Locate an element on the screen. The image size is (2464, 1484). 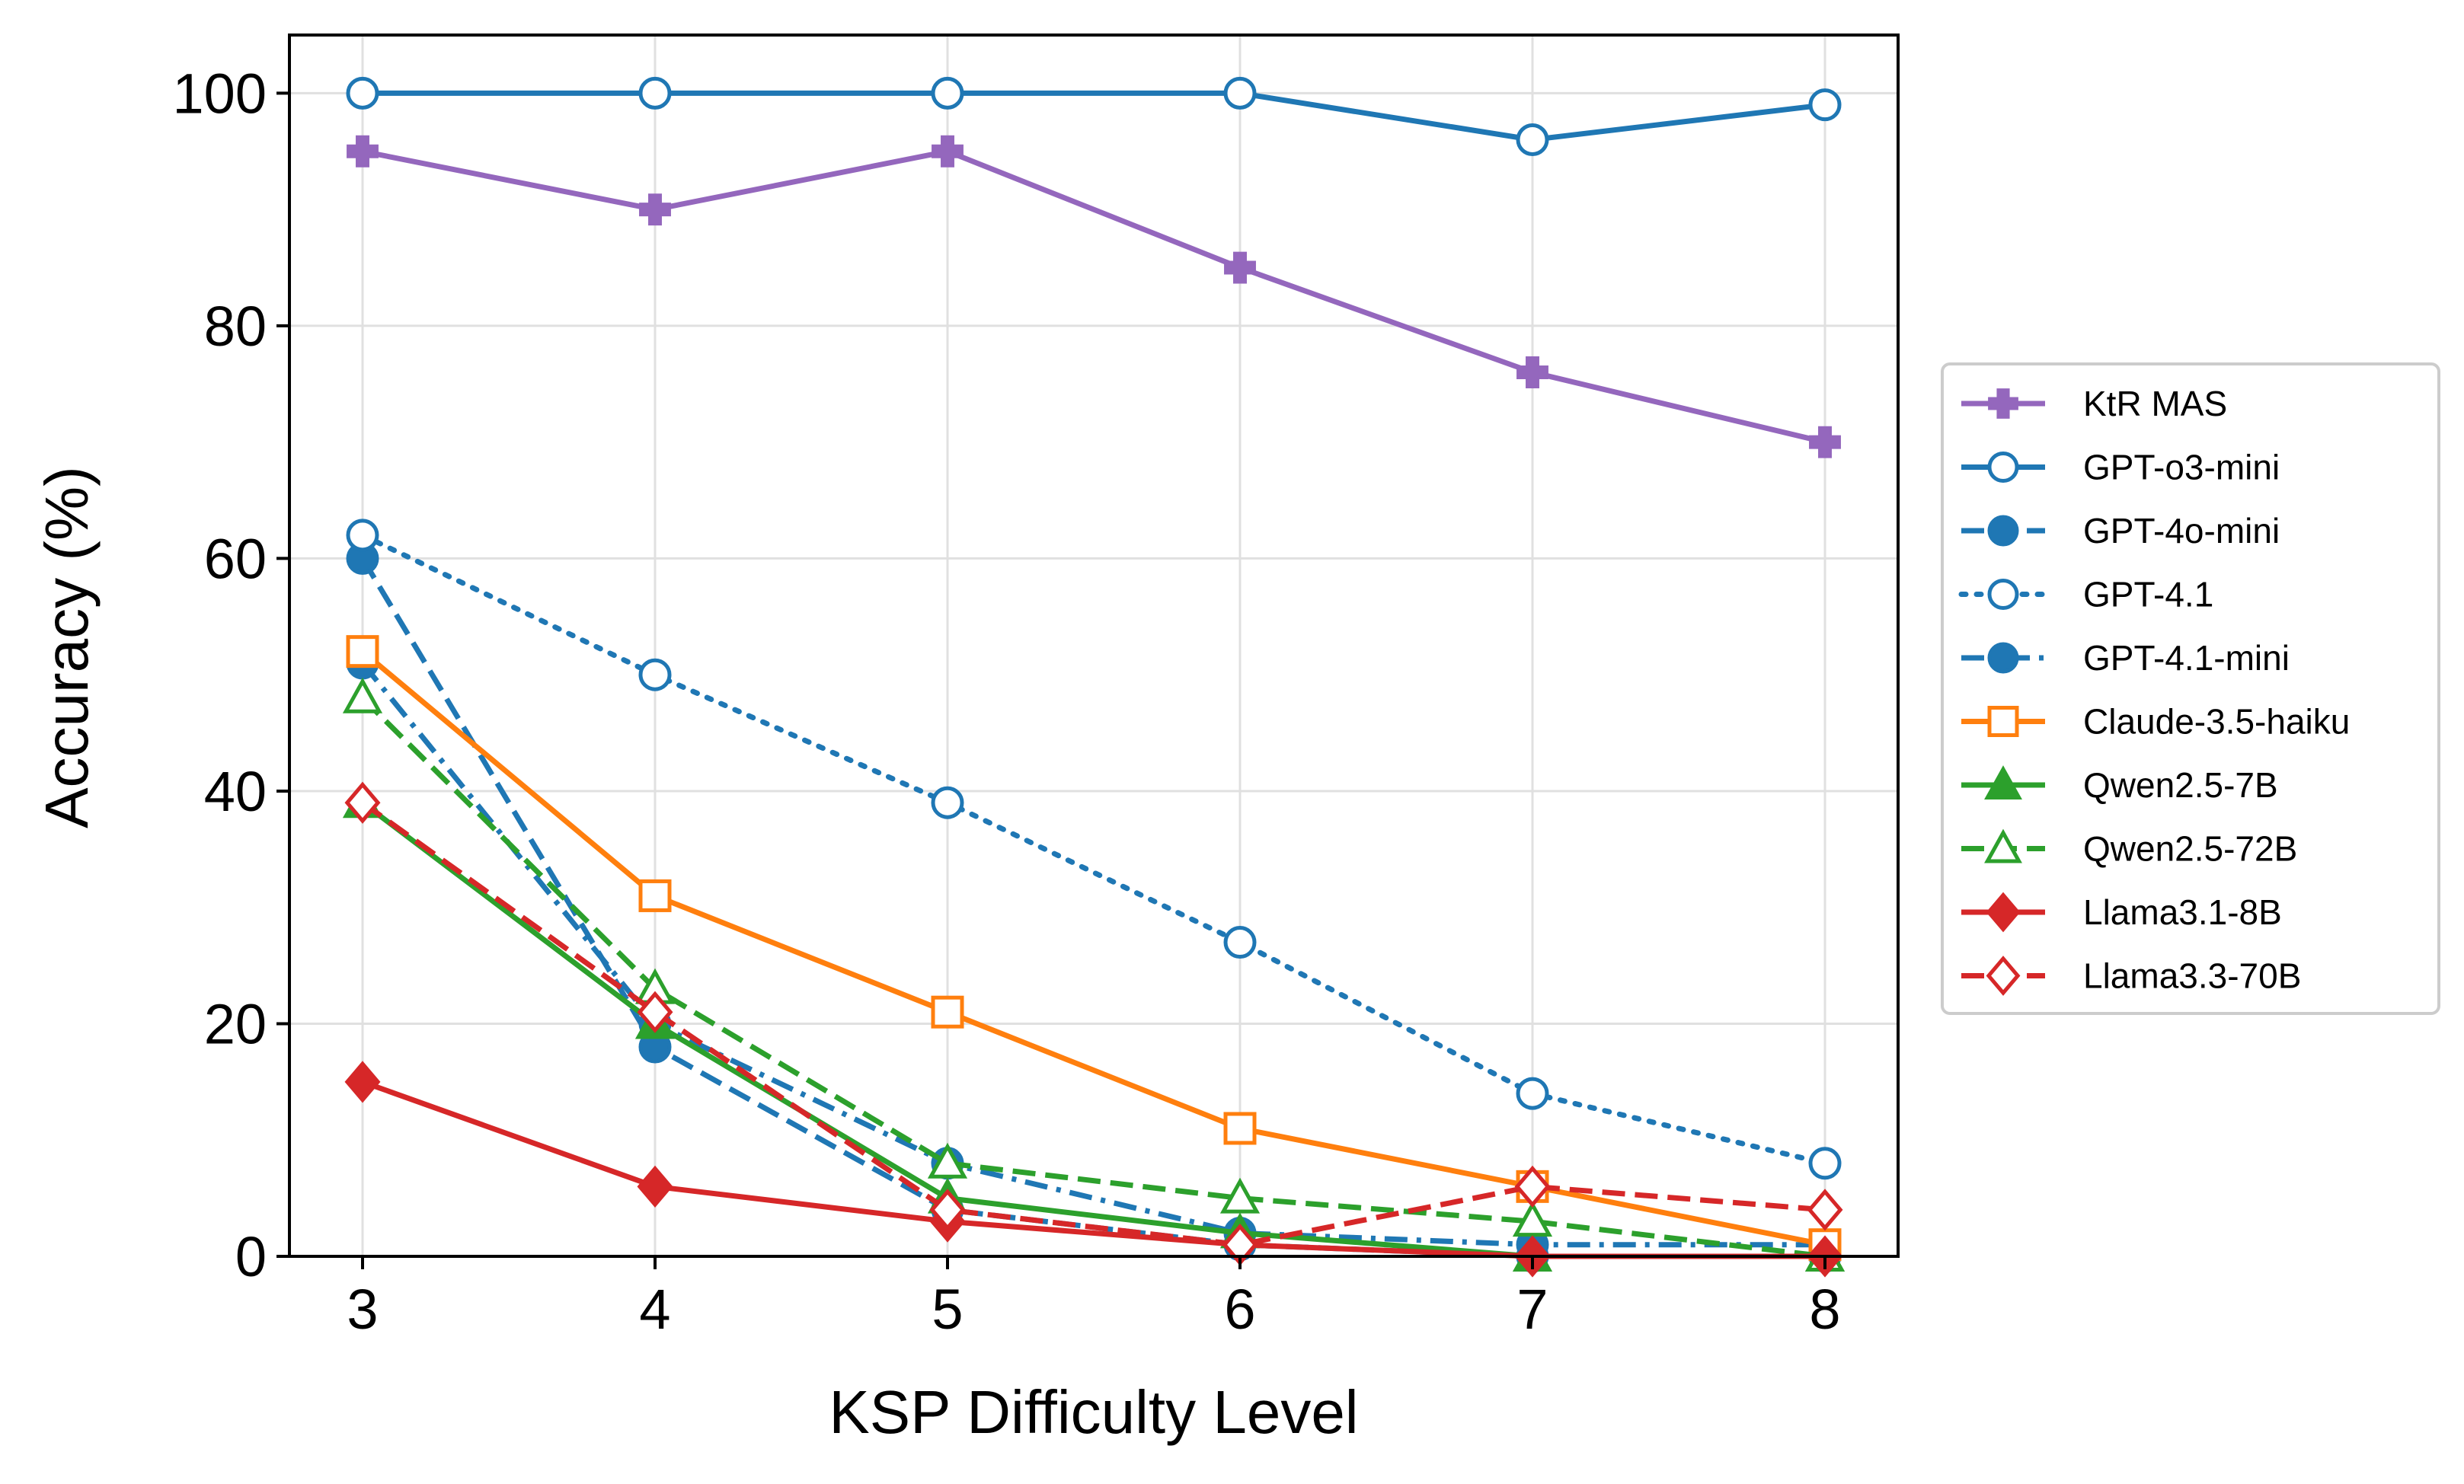
x-tick-label: 5 is located at coordinates (947, 1309).